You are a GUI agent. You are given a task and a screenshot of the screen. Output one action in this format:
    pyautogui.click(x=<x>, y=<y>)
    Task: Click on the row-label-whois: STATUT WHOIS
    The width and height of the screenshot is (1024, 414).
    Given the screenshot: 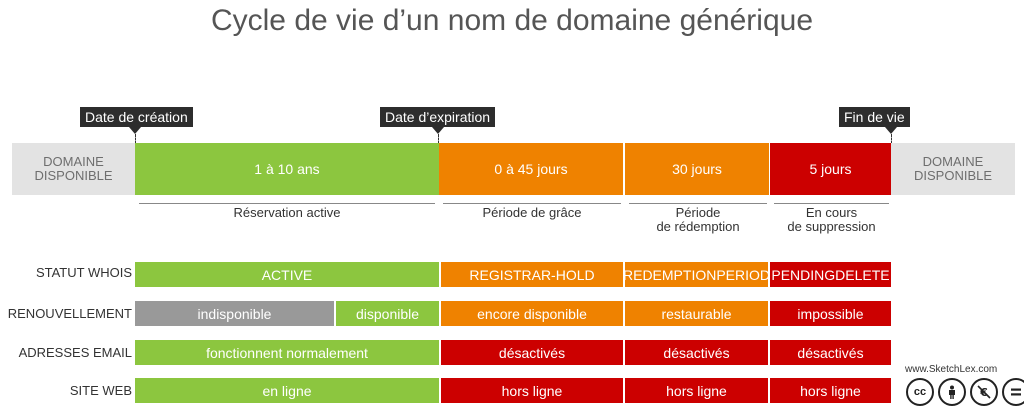 What is the action you would take?
    pyautogui.click(x=83, y=272)
    